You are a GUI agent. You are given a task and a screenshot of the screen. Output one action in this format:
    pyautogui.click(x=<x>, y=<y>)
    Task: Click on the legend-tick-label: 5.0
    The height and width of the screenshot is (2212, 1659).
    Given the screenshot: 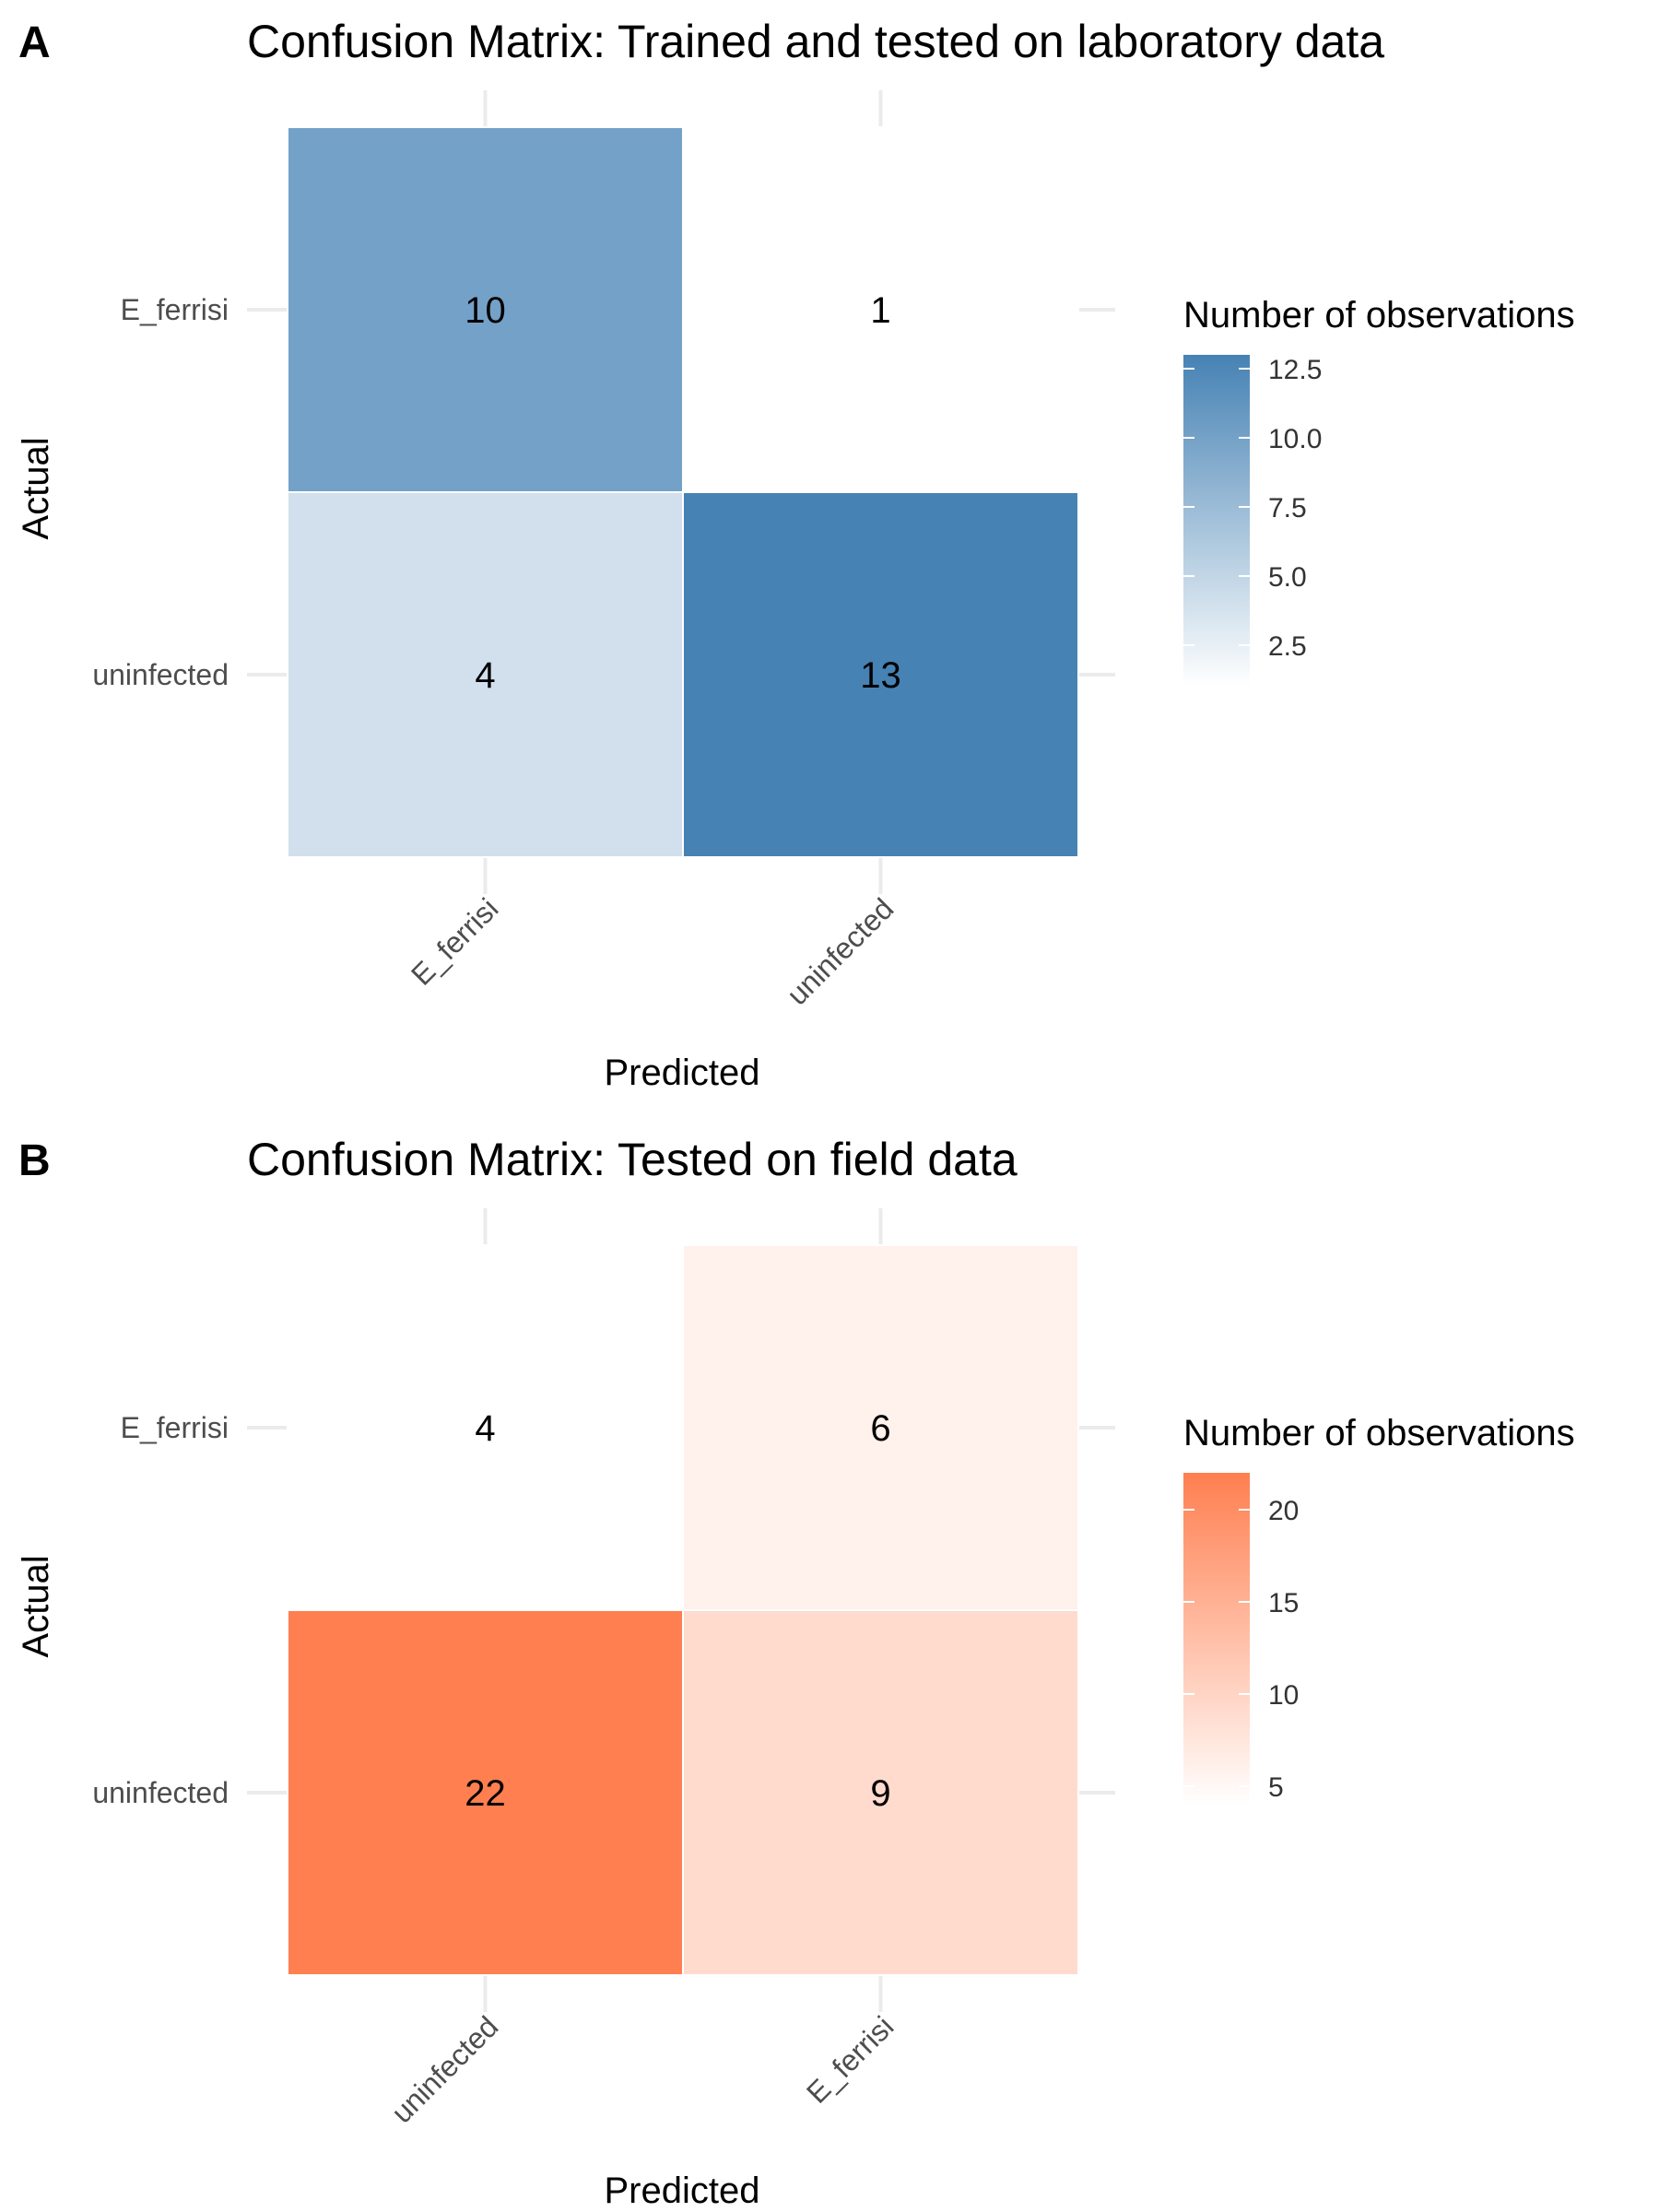 What is the action you would take?
    pyautogui.click(x=1287, y=577)
    